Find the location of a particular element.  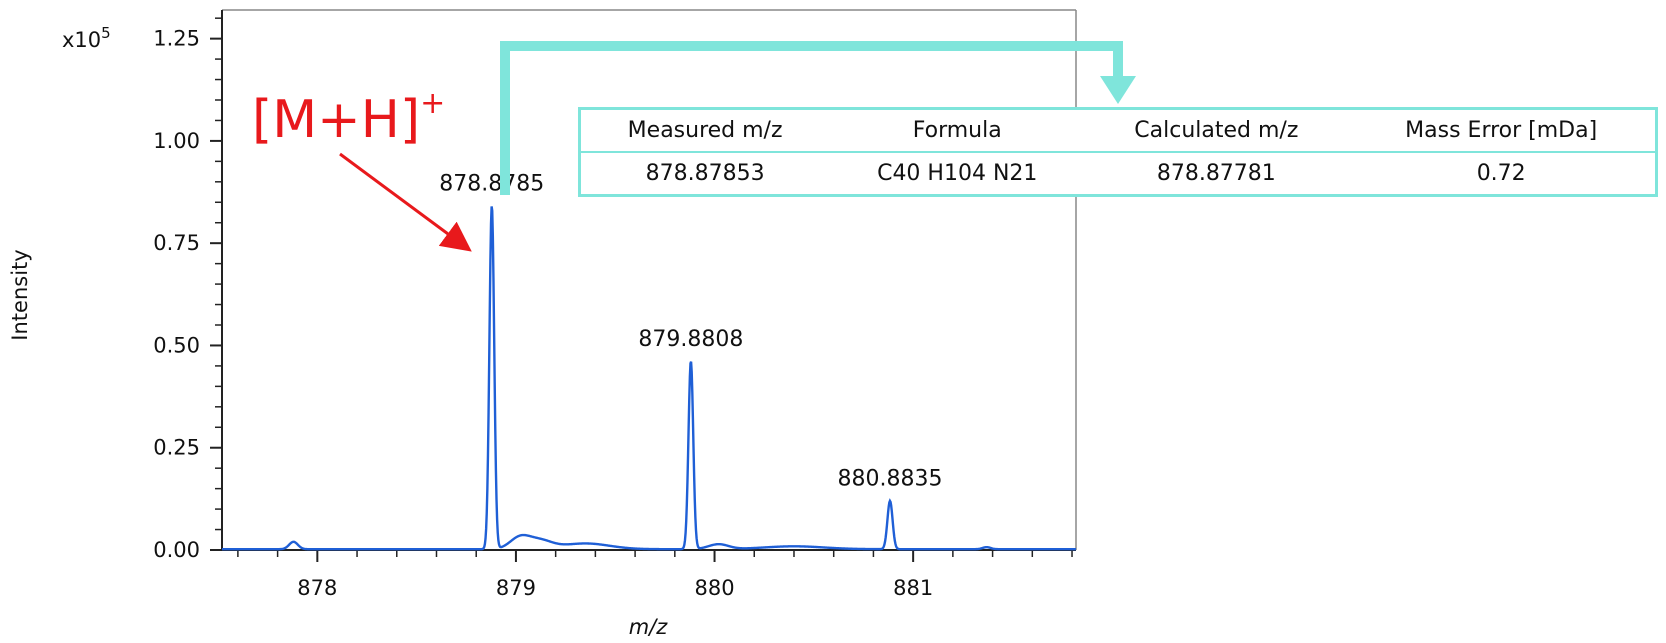

peak-label: 880.8835 is located at coordinates (890, 479).